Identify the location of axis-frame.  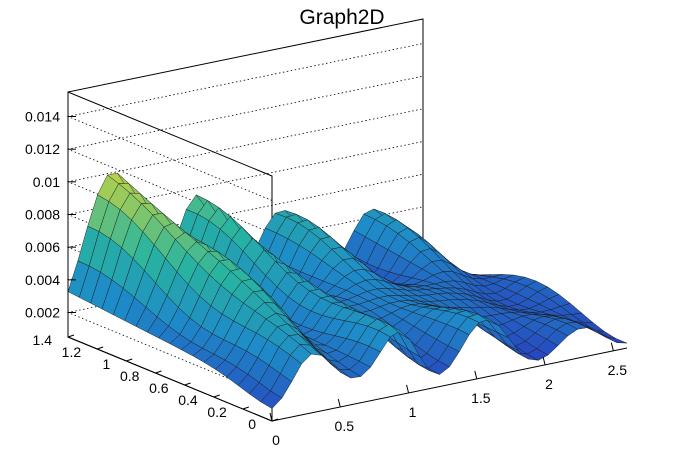
(347, 379).